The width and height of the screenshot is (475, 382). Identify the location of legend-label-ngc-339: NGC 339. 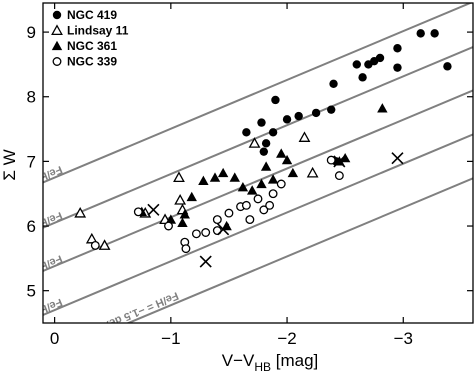
(92, 62).